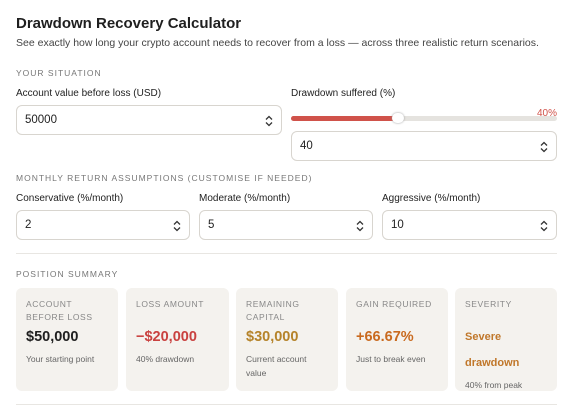 Image resolution: width=573 pixels, height=407 pixels. Describe the element at coordinates (89, 93) in the screenshot. I see `field-label: Account value before loss (USD)` at that location.